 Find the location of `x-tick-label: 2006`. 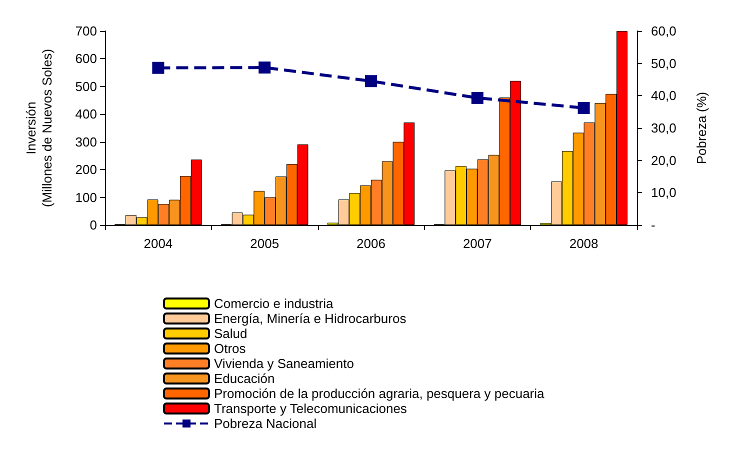

x-tick-label: 2006 is located at coordinates (371, 243).